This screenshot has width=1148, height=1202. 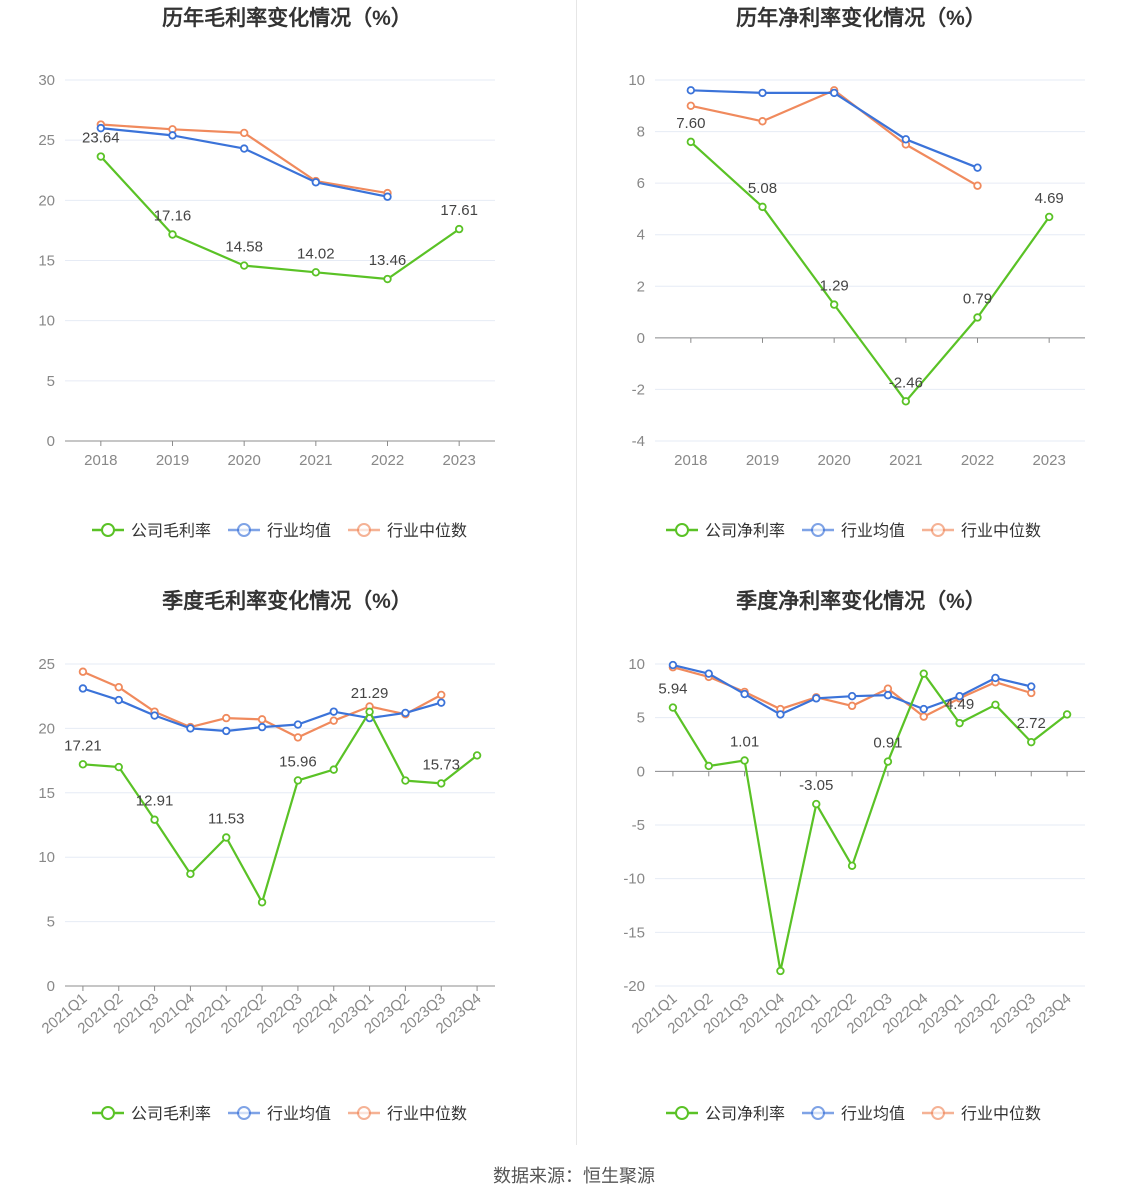 What do you see at coordinates (173, 216) in the screenshot?
I see `data-label: 17.16` at bounding box center [173, 216].